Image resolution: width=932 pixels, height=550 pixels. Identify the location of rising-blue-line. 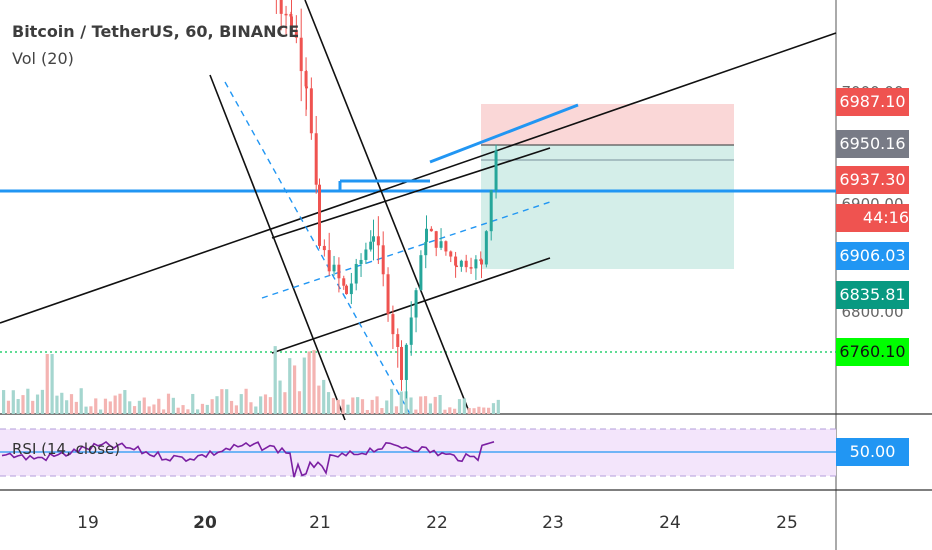
(504, 133).